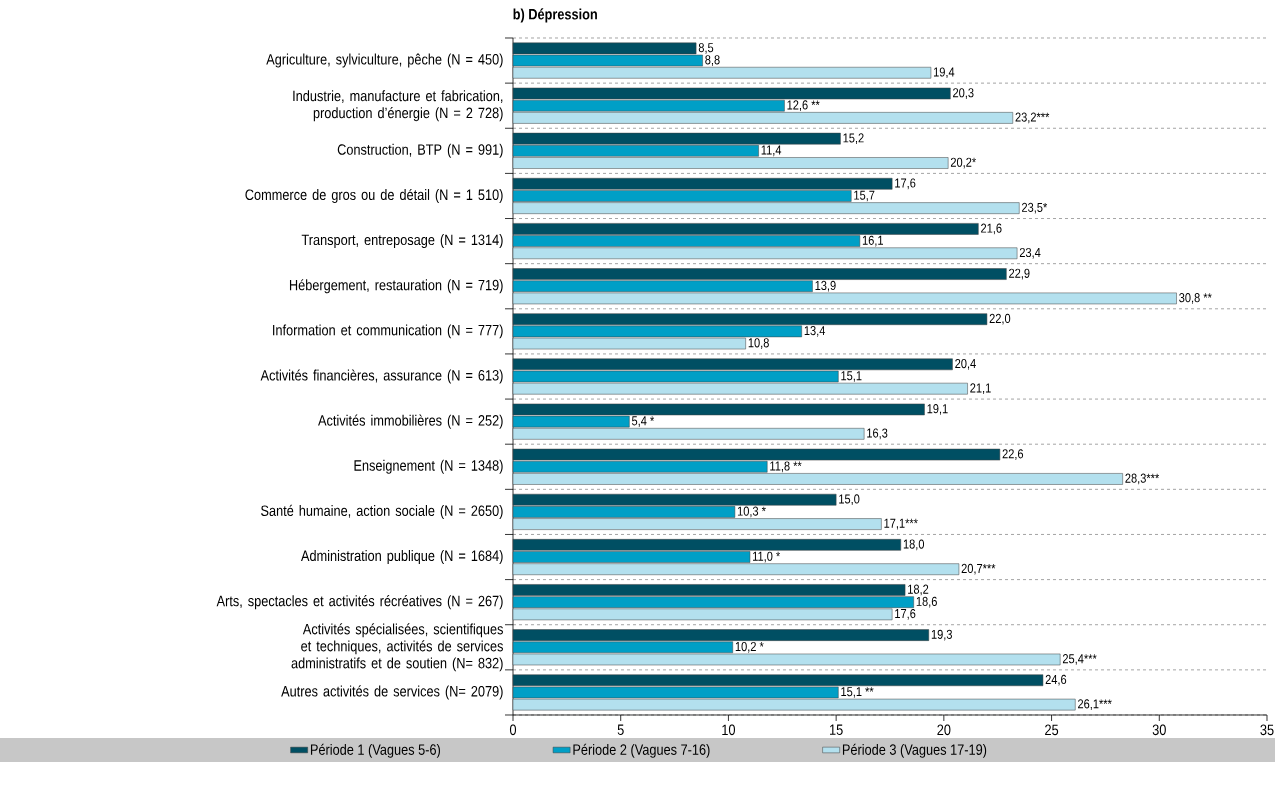 This screenshot has width=1275, height=786. I want to click on data-label: 23,4, so click(1030, 253).